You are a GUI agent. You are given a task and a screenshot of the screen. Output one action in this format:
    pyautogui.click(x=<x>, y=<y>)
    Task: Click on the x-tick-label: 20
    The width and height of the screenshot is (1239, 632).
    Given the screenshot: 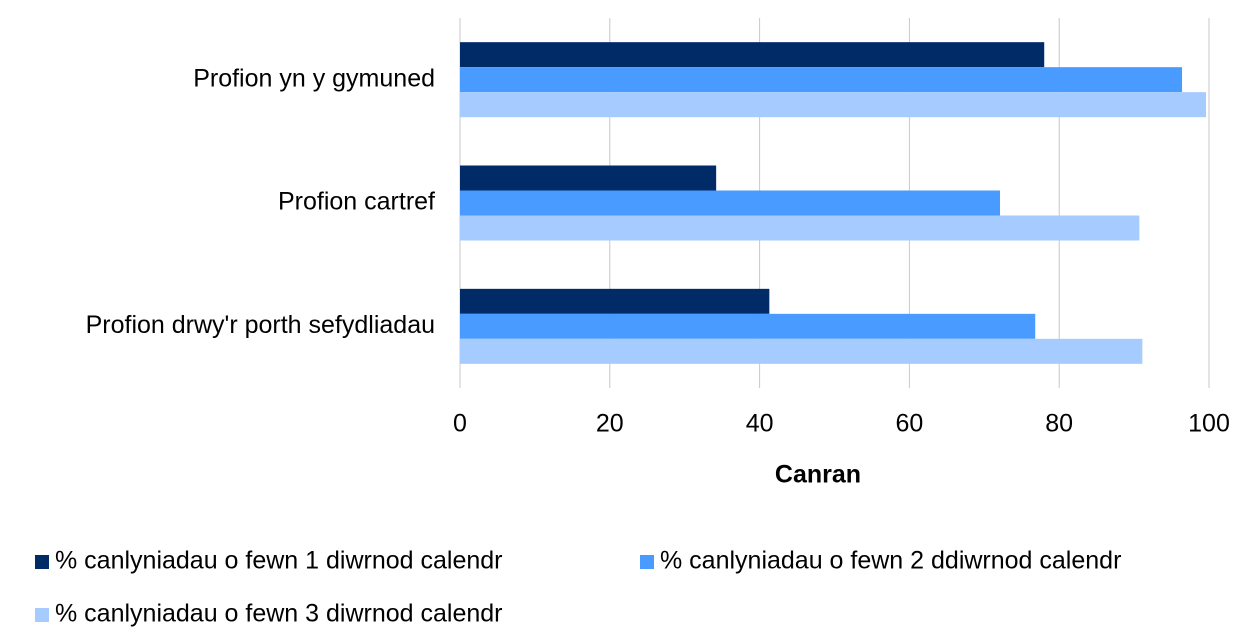 What is the action you would take?
    pyautogui.click(x=610, y=424)
    